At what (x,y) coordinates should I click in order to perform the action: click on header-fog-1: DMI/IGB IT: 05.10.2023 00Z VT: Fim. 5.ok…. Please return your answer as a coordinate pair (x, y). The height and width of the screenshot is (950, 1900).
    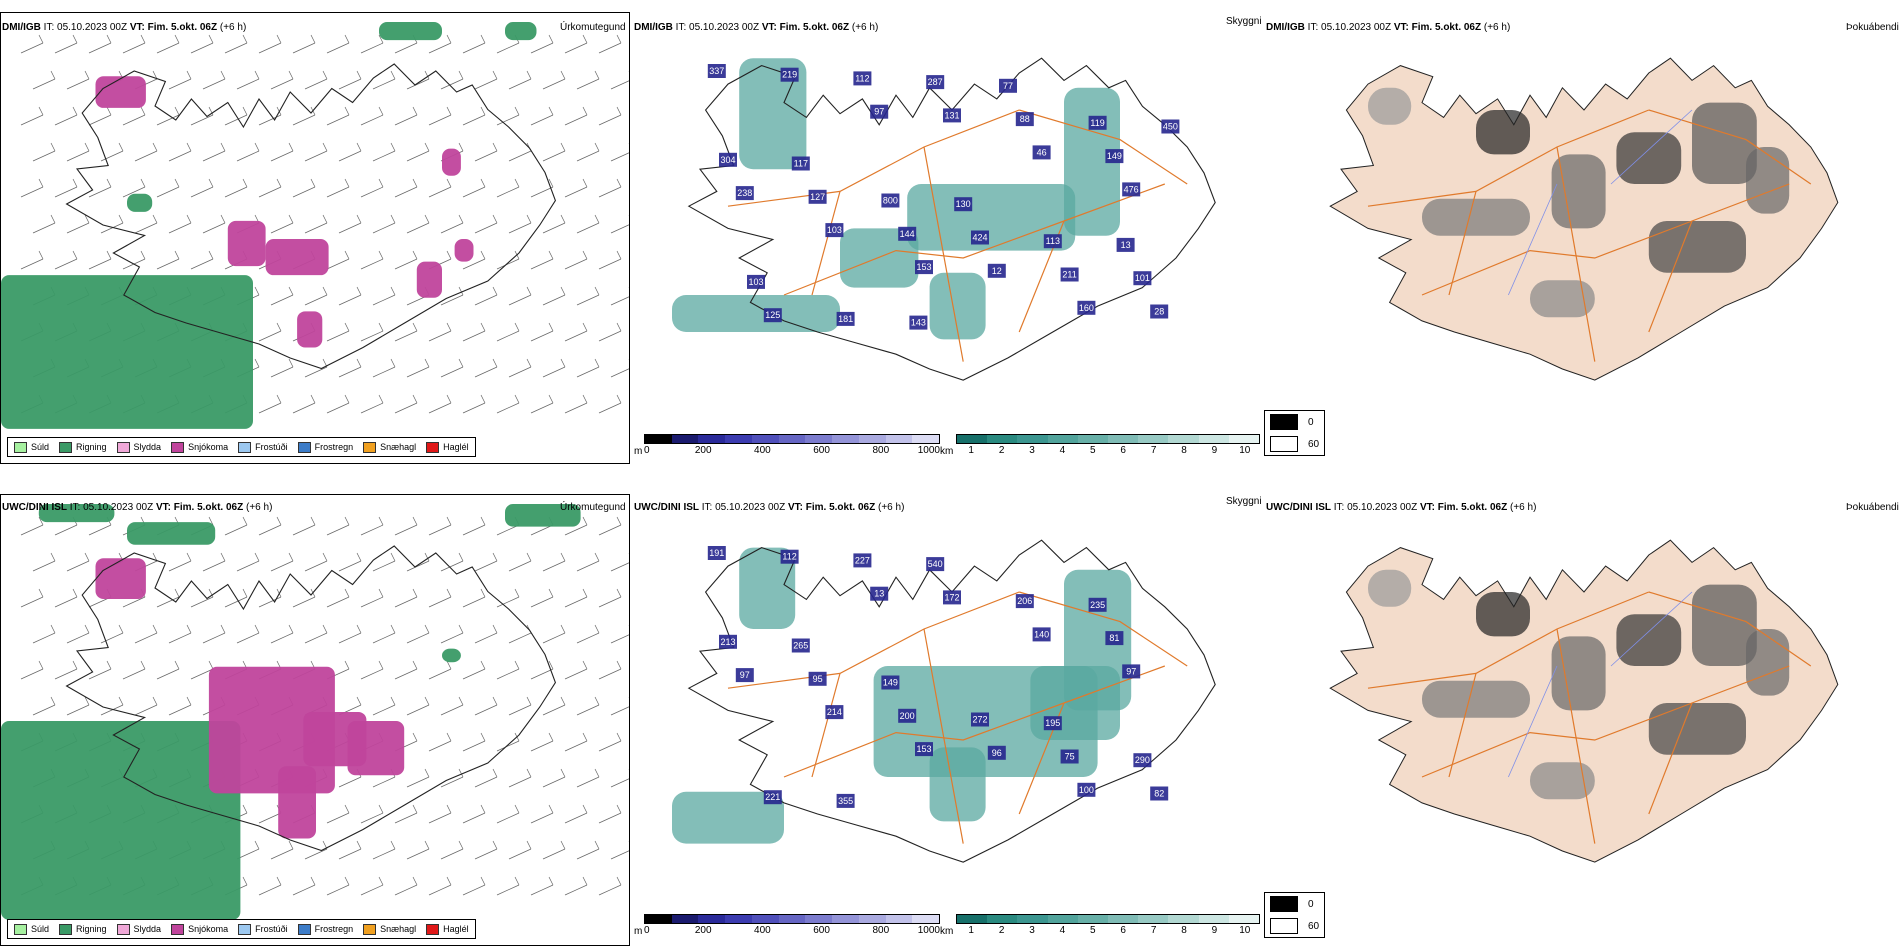
    Looking at the image, I should click on (1388, 28).